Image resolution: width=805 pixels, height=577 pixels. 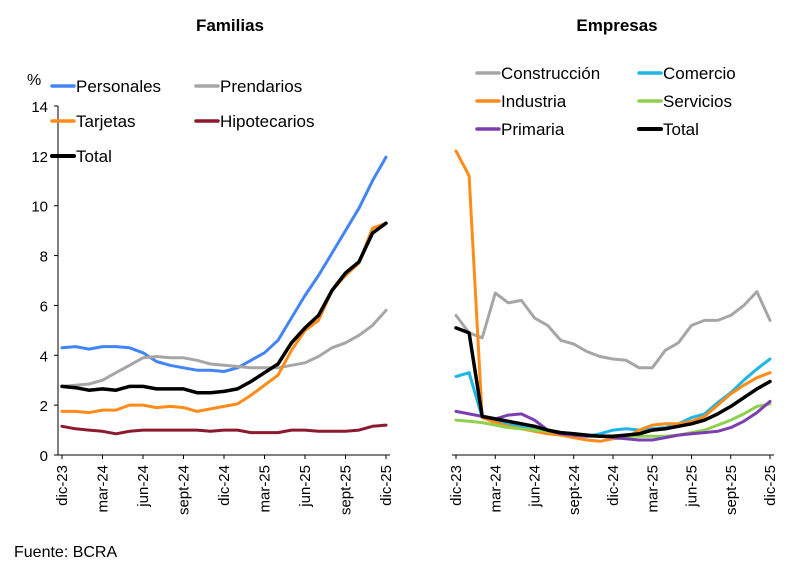 What do you see at coordinates (224, 348) in the screenshot?
I see `familias-series-prendarios` at bounding box center [224, 348].